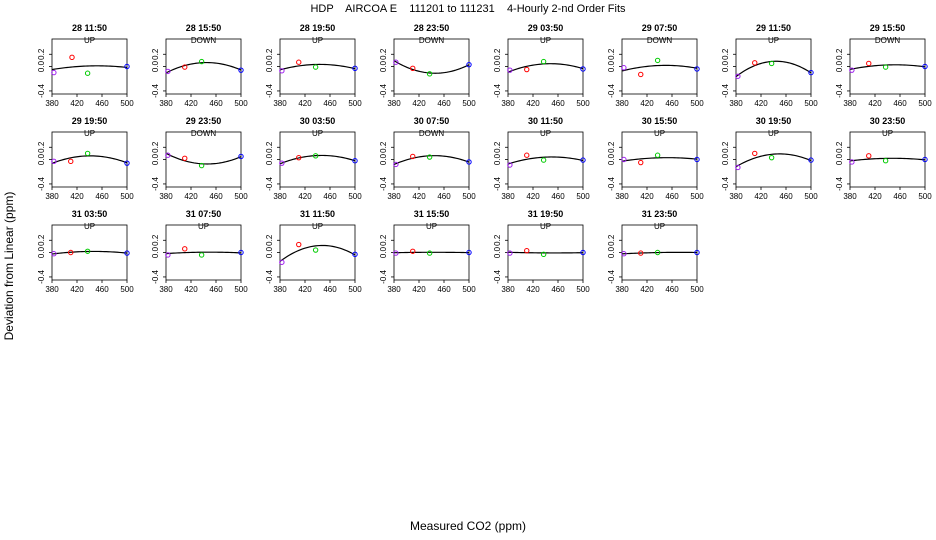  I want to click on panel-title: 30 23:50, so click(888, 121).